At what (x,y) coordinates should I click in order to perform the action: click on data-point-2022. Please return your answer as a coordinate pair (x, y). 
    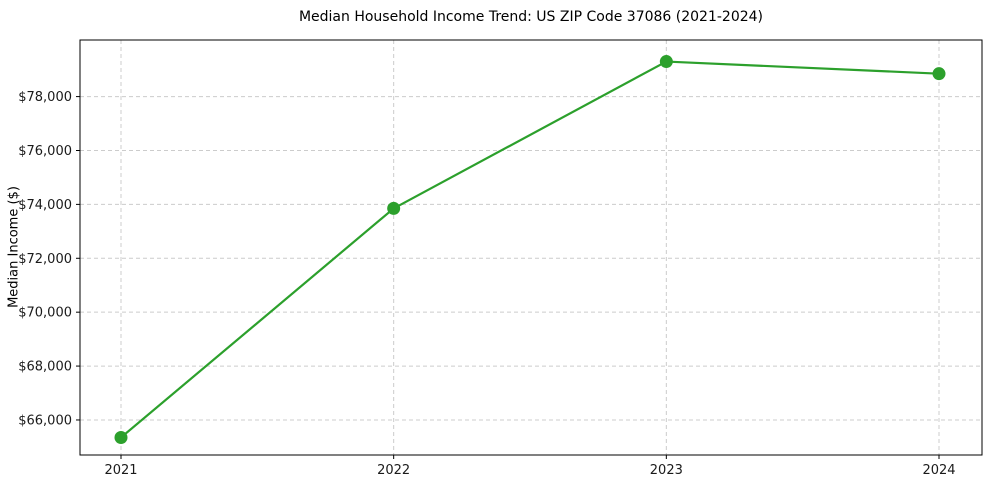
    Looking at the image, I should click on (394, 208).